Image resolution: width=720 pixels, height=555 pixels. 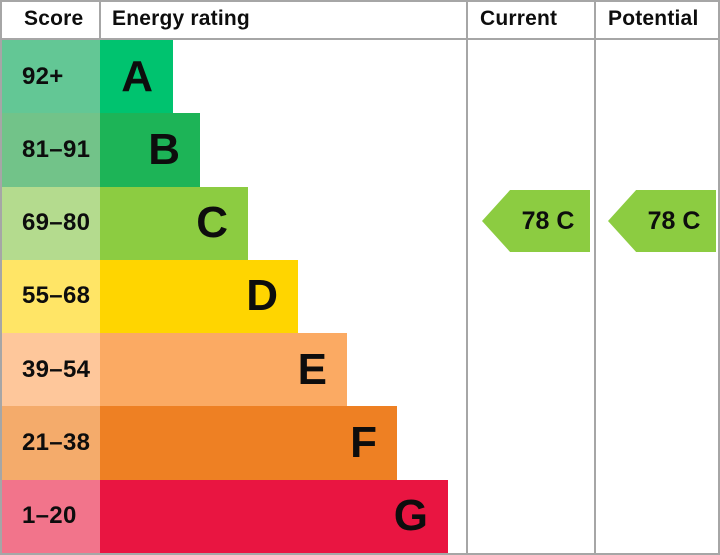 I want to click on divider-score-rating, so click(x=100, y=20).